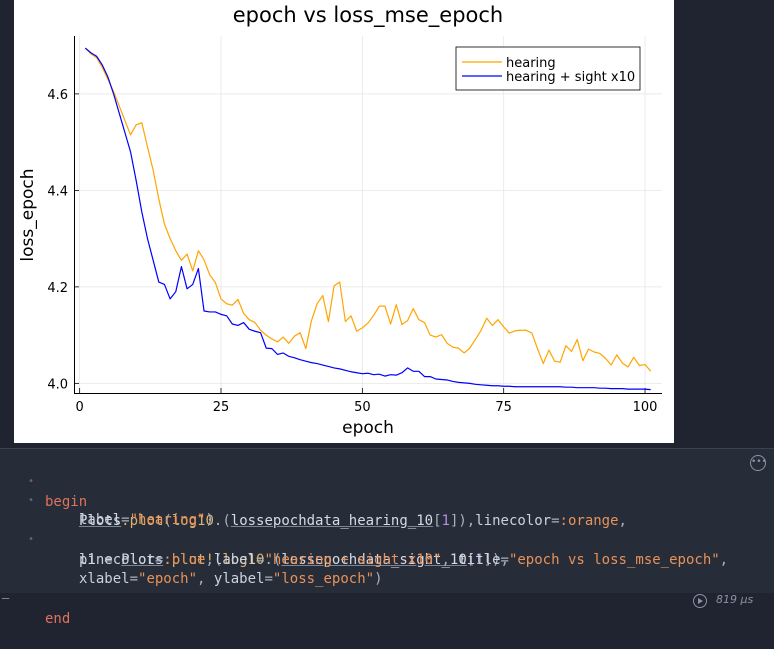  What do you see at coordinates (323, 579) in the screenshot?
I see `string-ylabel: "loss_epoch"` at bounding box center [323, 579].